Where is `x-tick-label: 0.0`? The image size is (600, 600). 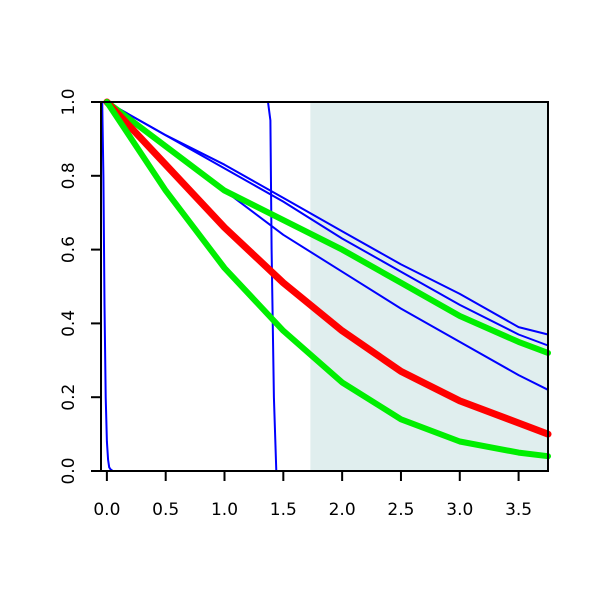 x-tick-label: 0.0 is located at coordinates (106, 510).